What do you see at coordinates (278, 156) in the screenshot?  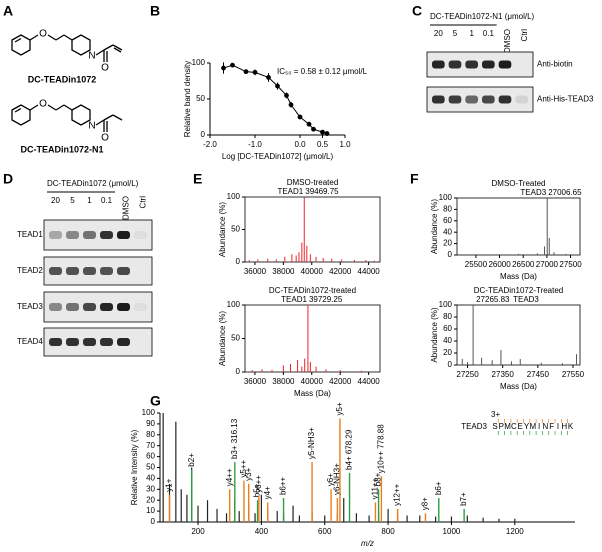 I see `x-axis-label: Log [DC-TEADin1072] (μmol/L)` at bounding box center [278, 156].